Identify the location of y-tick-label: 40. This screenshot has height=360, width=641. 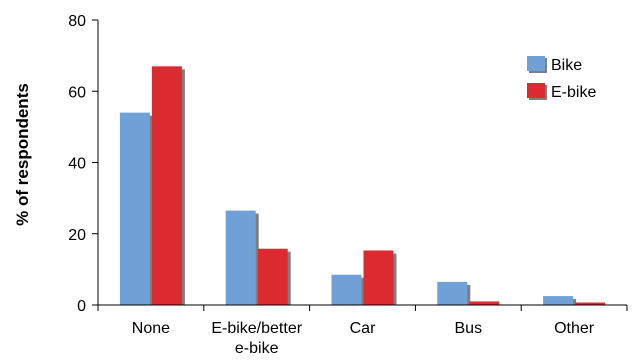
(77, 164).